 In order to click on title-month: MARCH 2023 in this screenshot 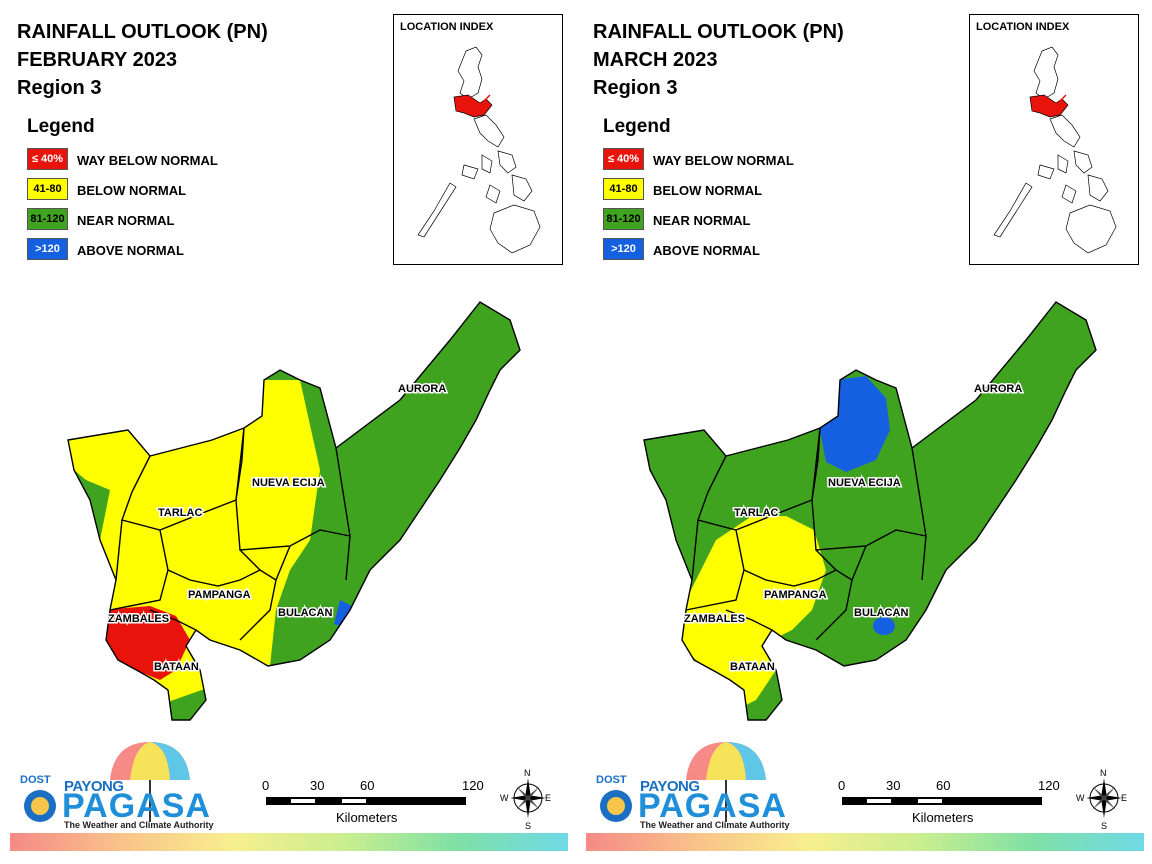, I will do `click(655, 60)`.